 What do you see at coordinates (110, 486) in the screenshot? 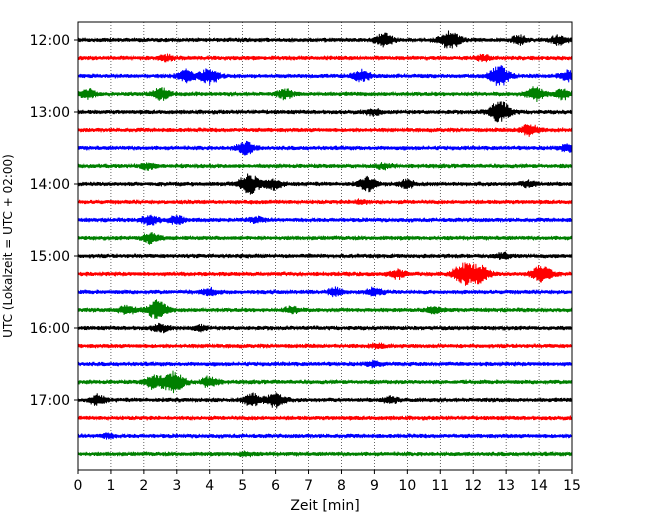
I see `x-tick-label: 1` at bounding box center [110, 486].